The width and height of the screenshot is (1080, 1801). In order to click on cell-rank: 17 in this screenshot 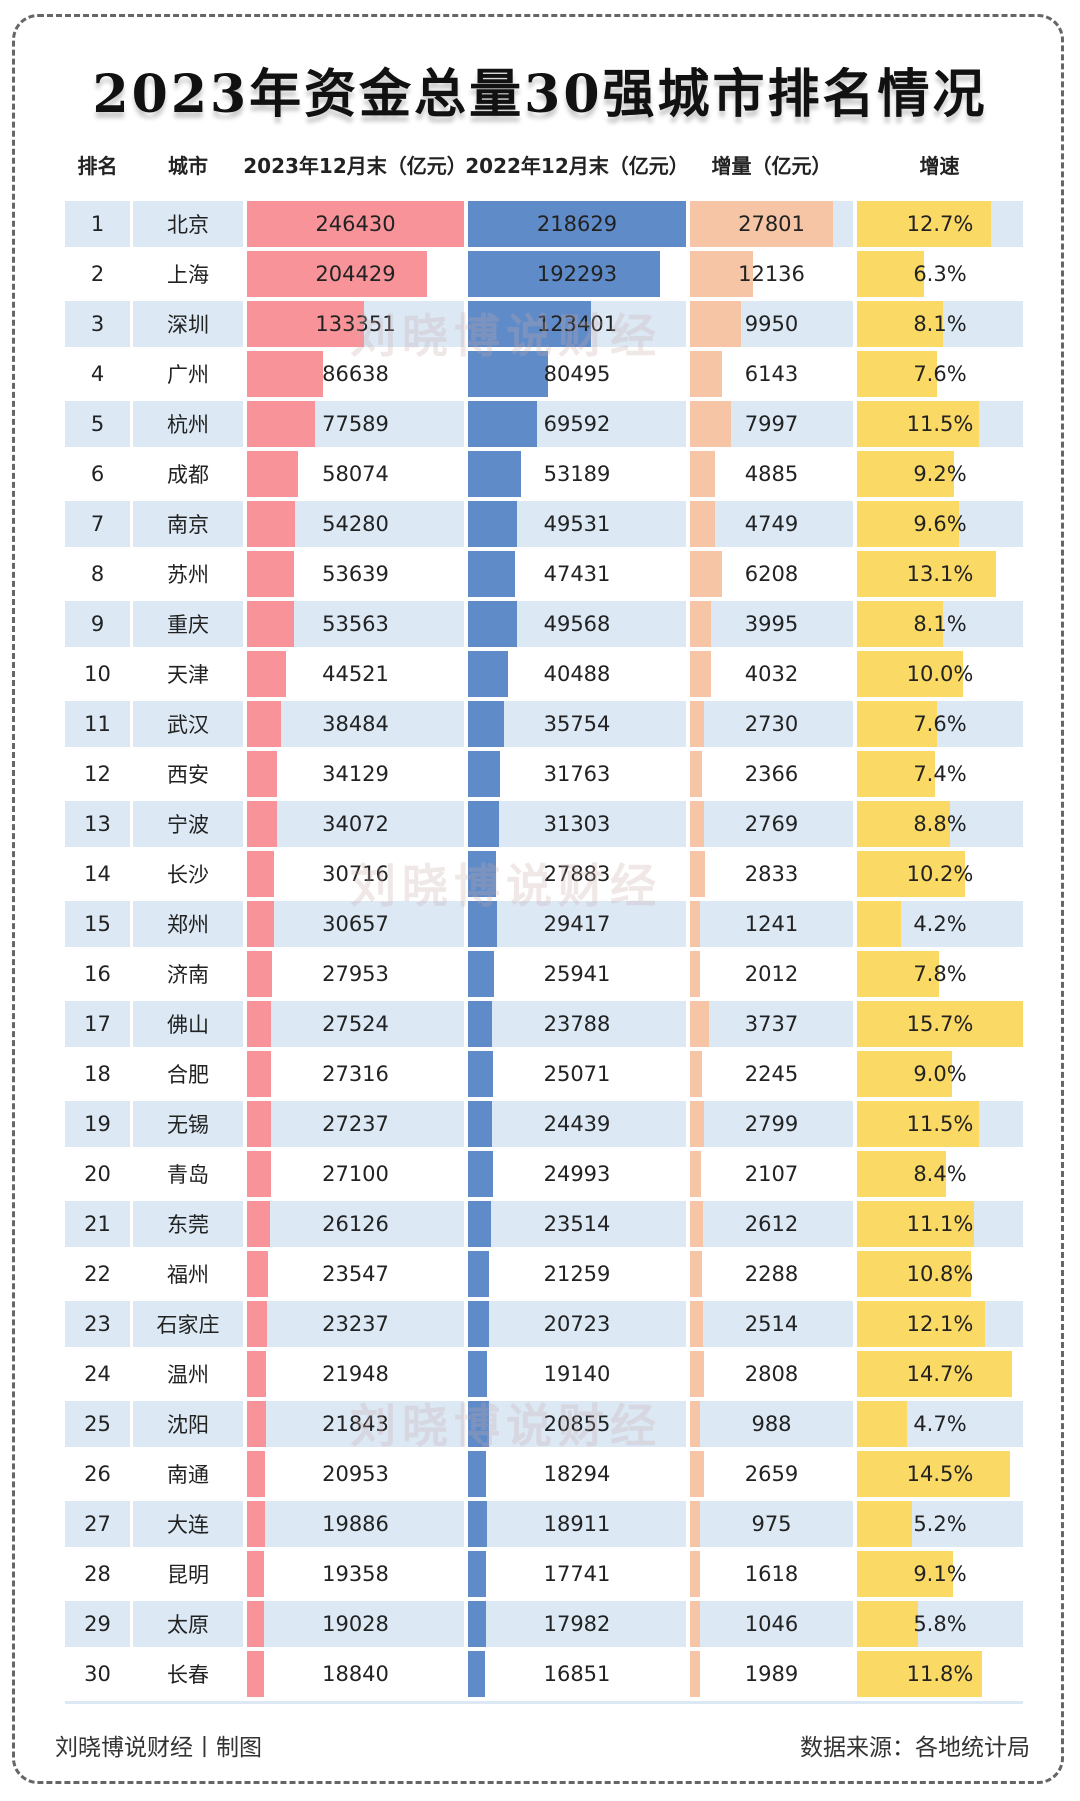, I will do `click(97, 1024)`.